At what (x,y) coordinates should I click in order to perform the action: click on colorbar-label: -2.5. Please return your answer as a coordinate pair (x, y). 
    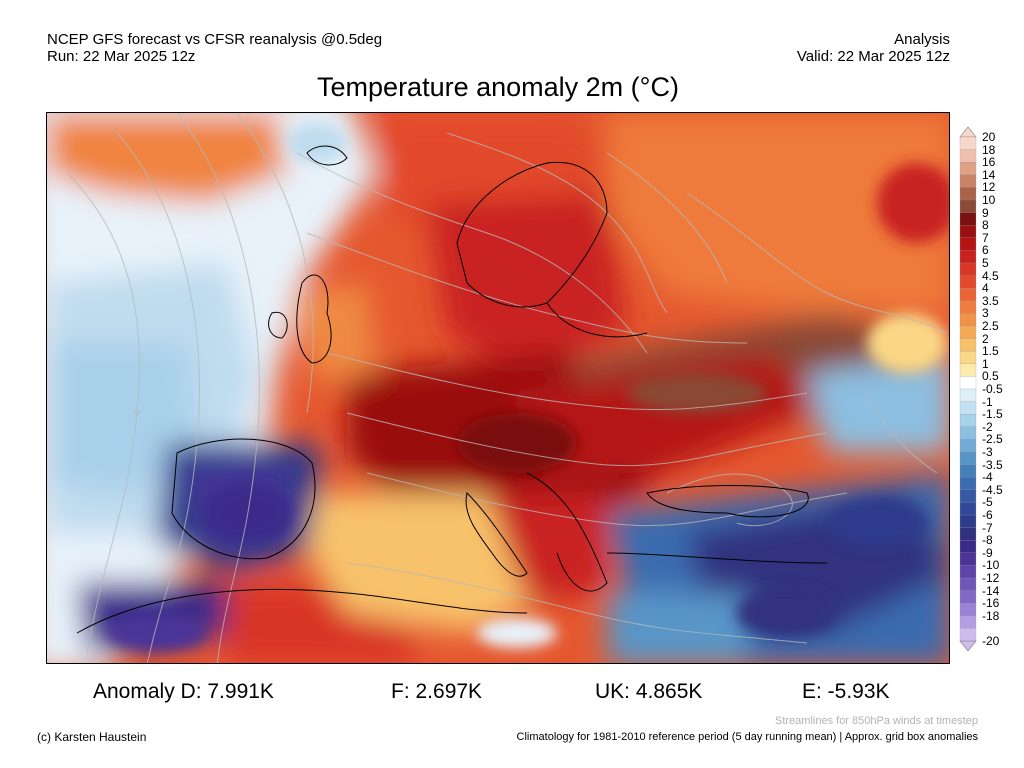
    Looking at the image, I should click on (992, 439).